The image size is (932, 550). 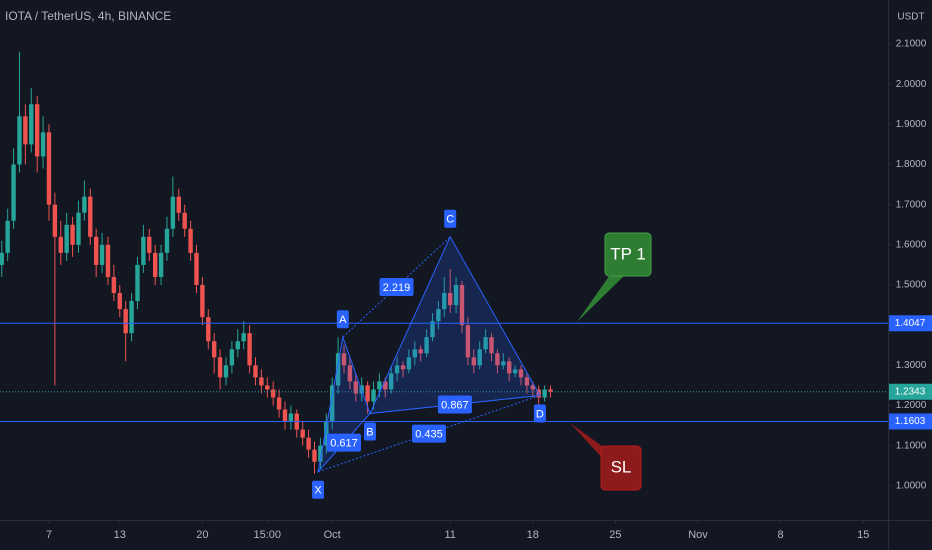 What do you see at coordinates (698, 535) in the screenshot?
I see `x-tick-label: Nov` at bounding box center [698, 535].